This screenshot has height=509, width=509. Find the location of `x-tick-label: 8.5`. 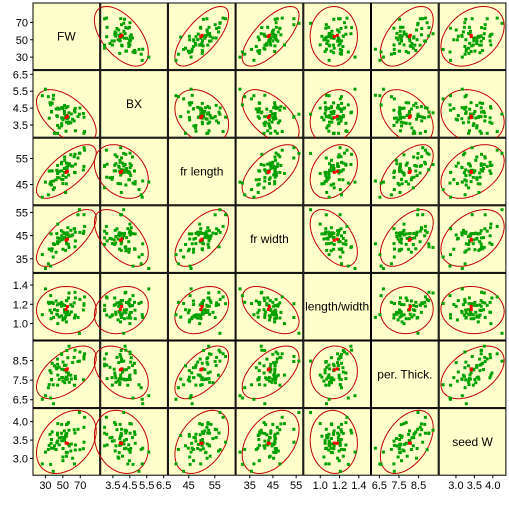

x-tick-label: 8.5 is located at coordinates (418, 486).